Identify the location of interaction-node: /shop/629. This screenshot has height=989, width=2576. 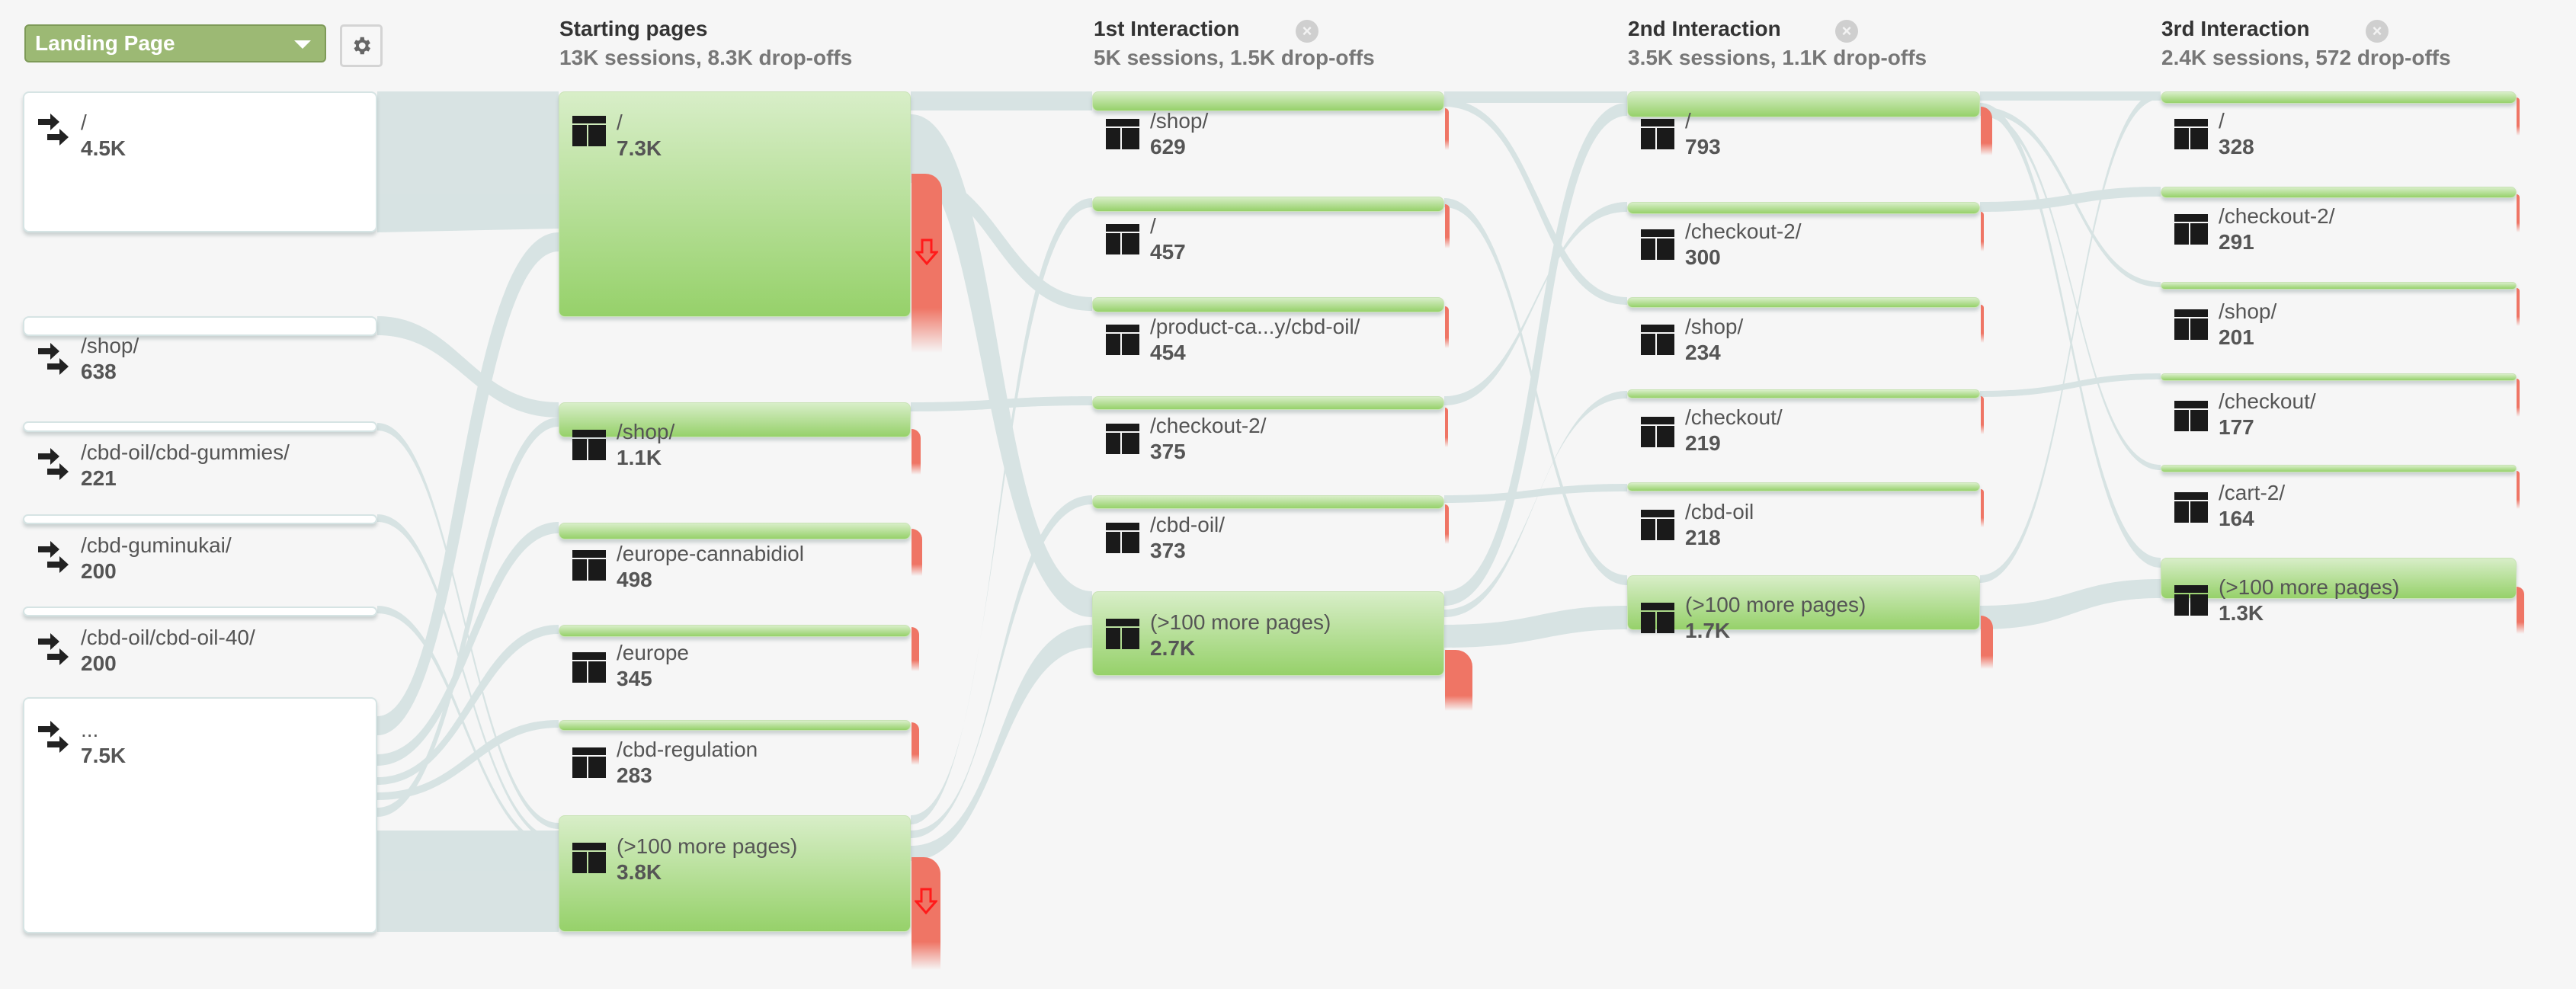
(1268, 129).